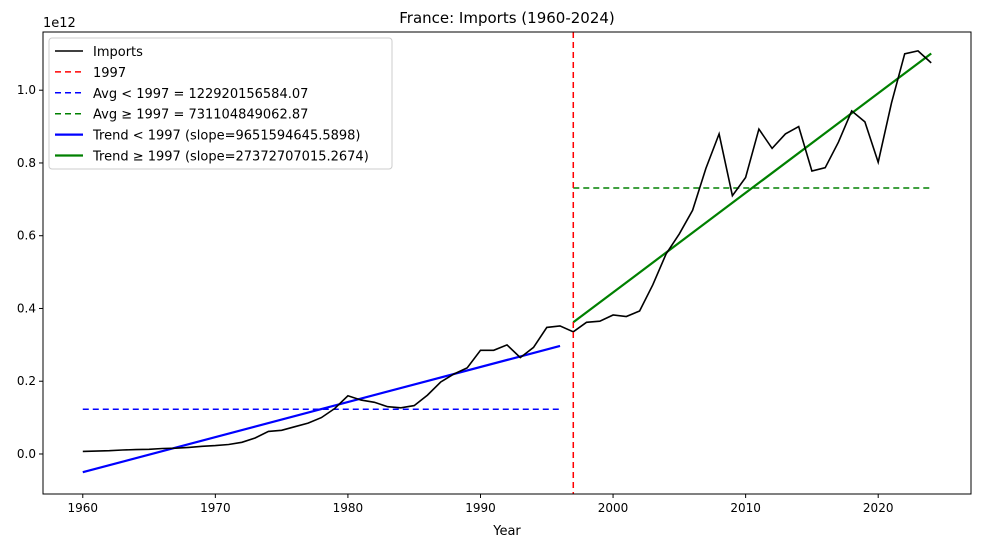 Image resolution: width=981 pixels, height=547 pixels. I want to click on x-axis-label: Year, so click(506, 531).